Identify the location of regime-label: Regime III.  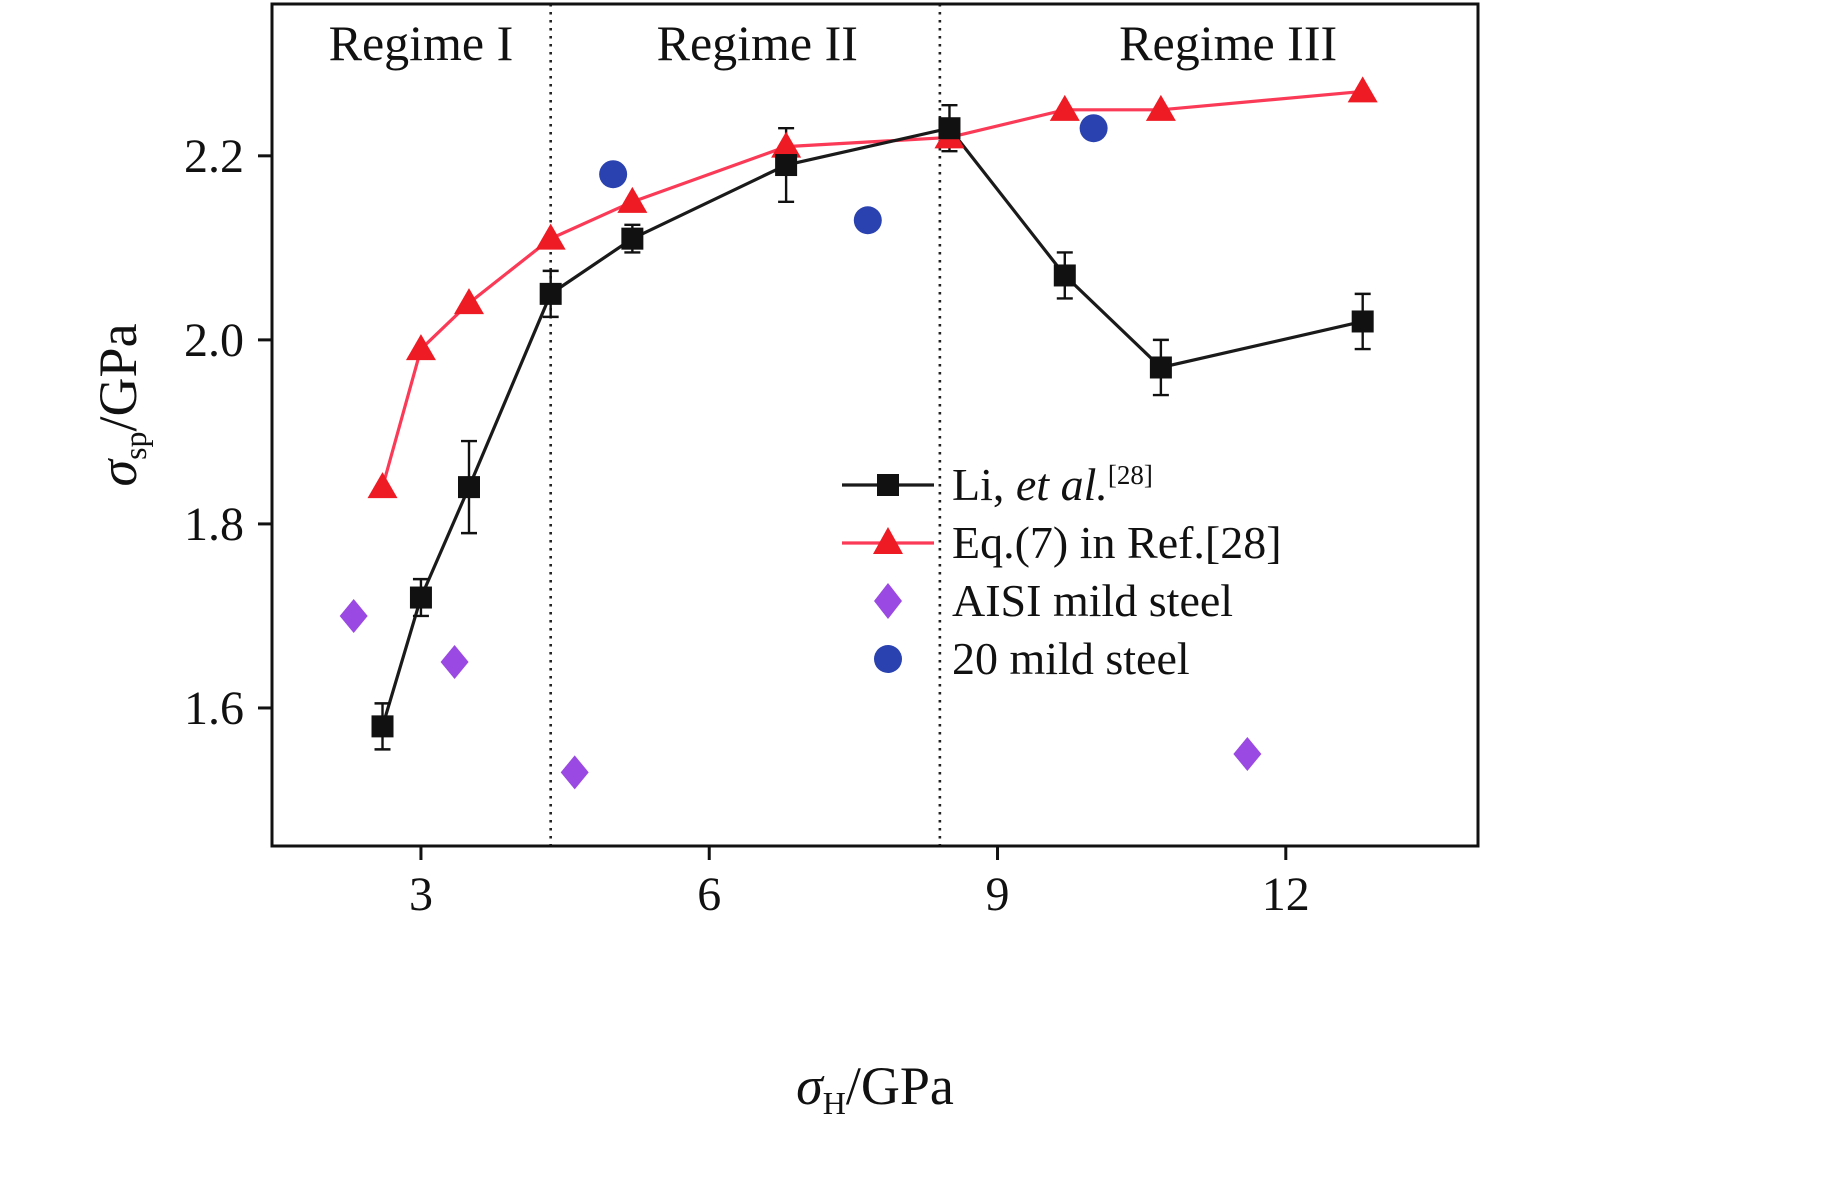
(1228, 43).